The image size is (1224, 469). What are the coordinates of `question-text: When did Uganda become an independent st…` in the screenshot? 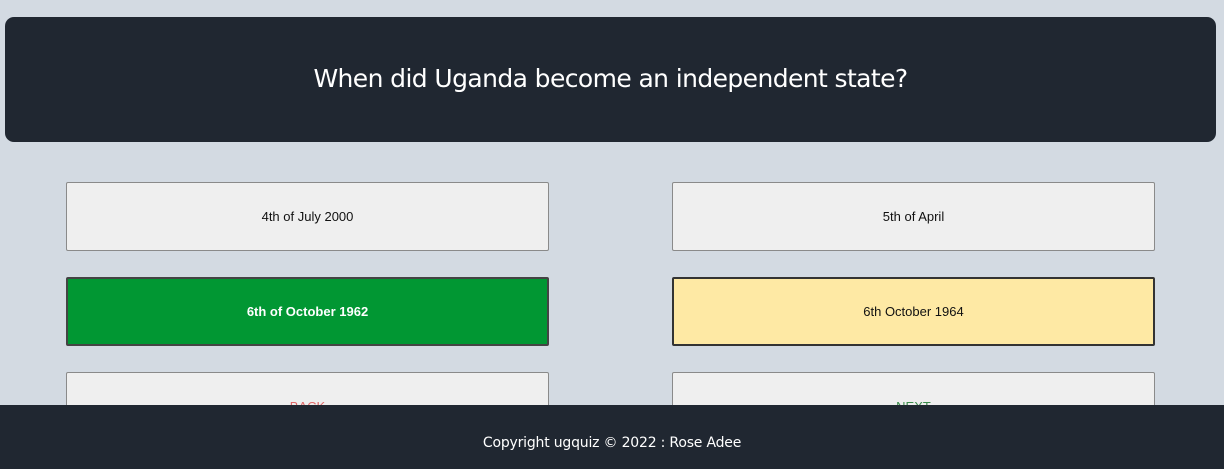 It's located at (610, 78).